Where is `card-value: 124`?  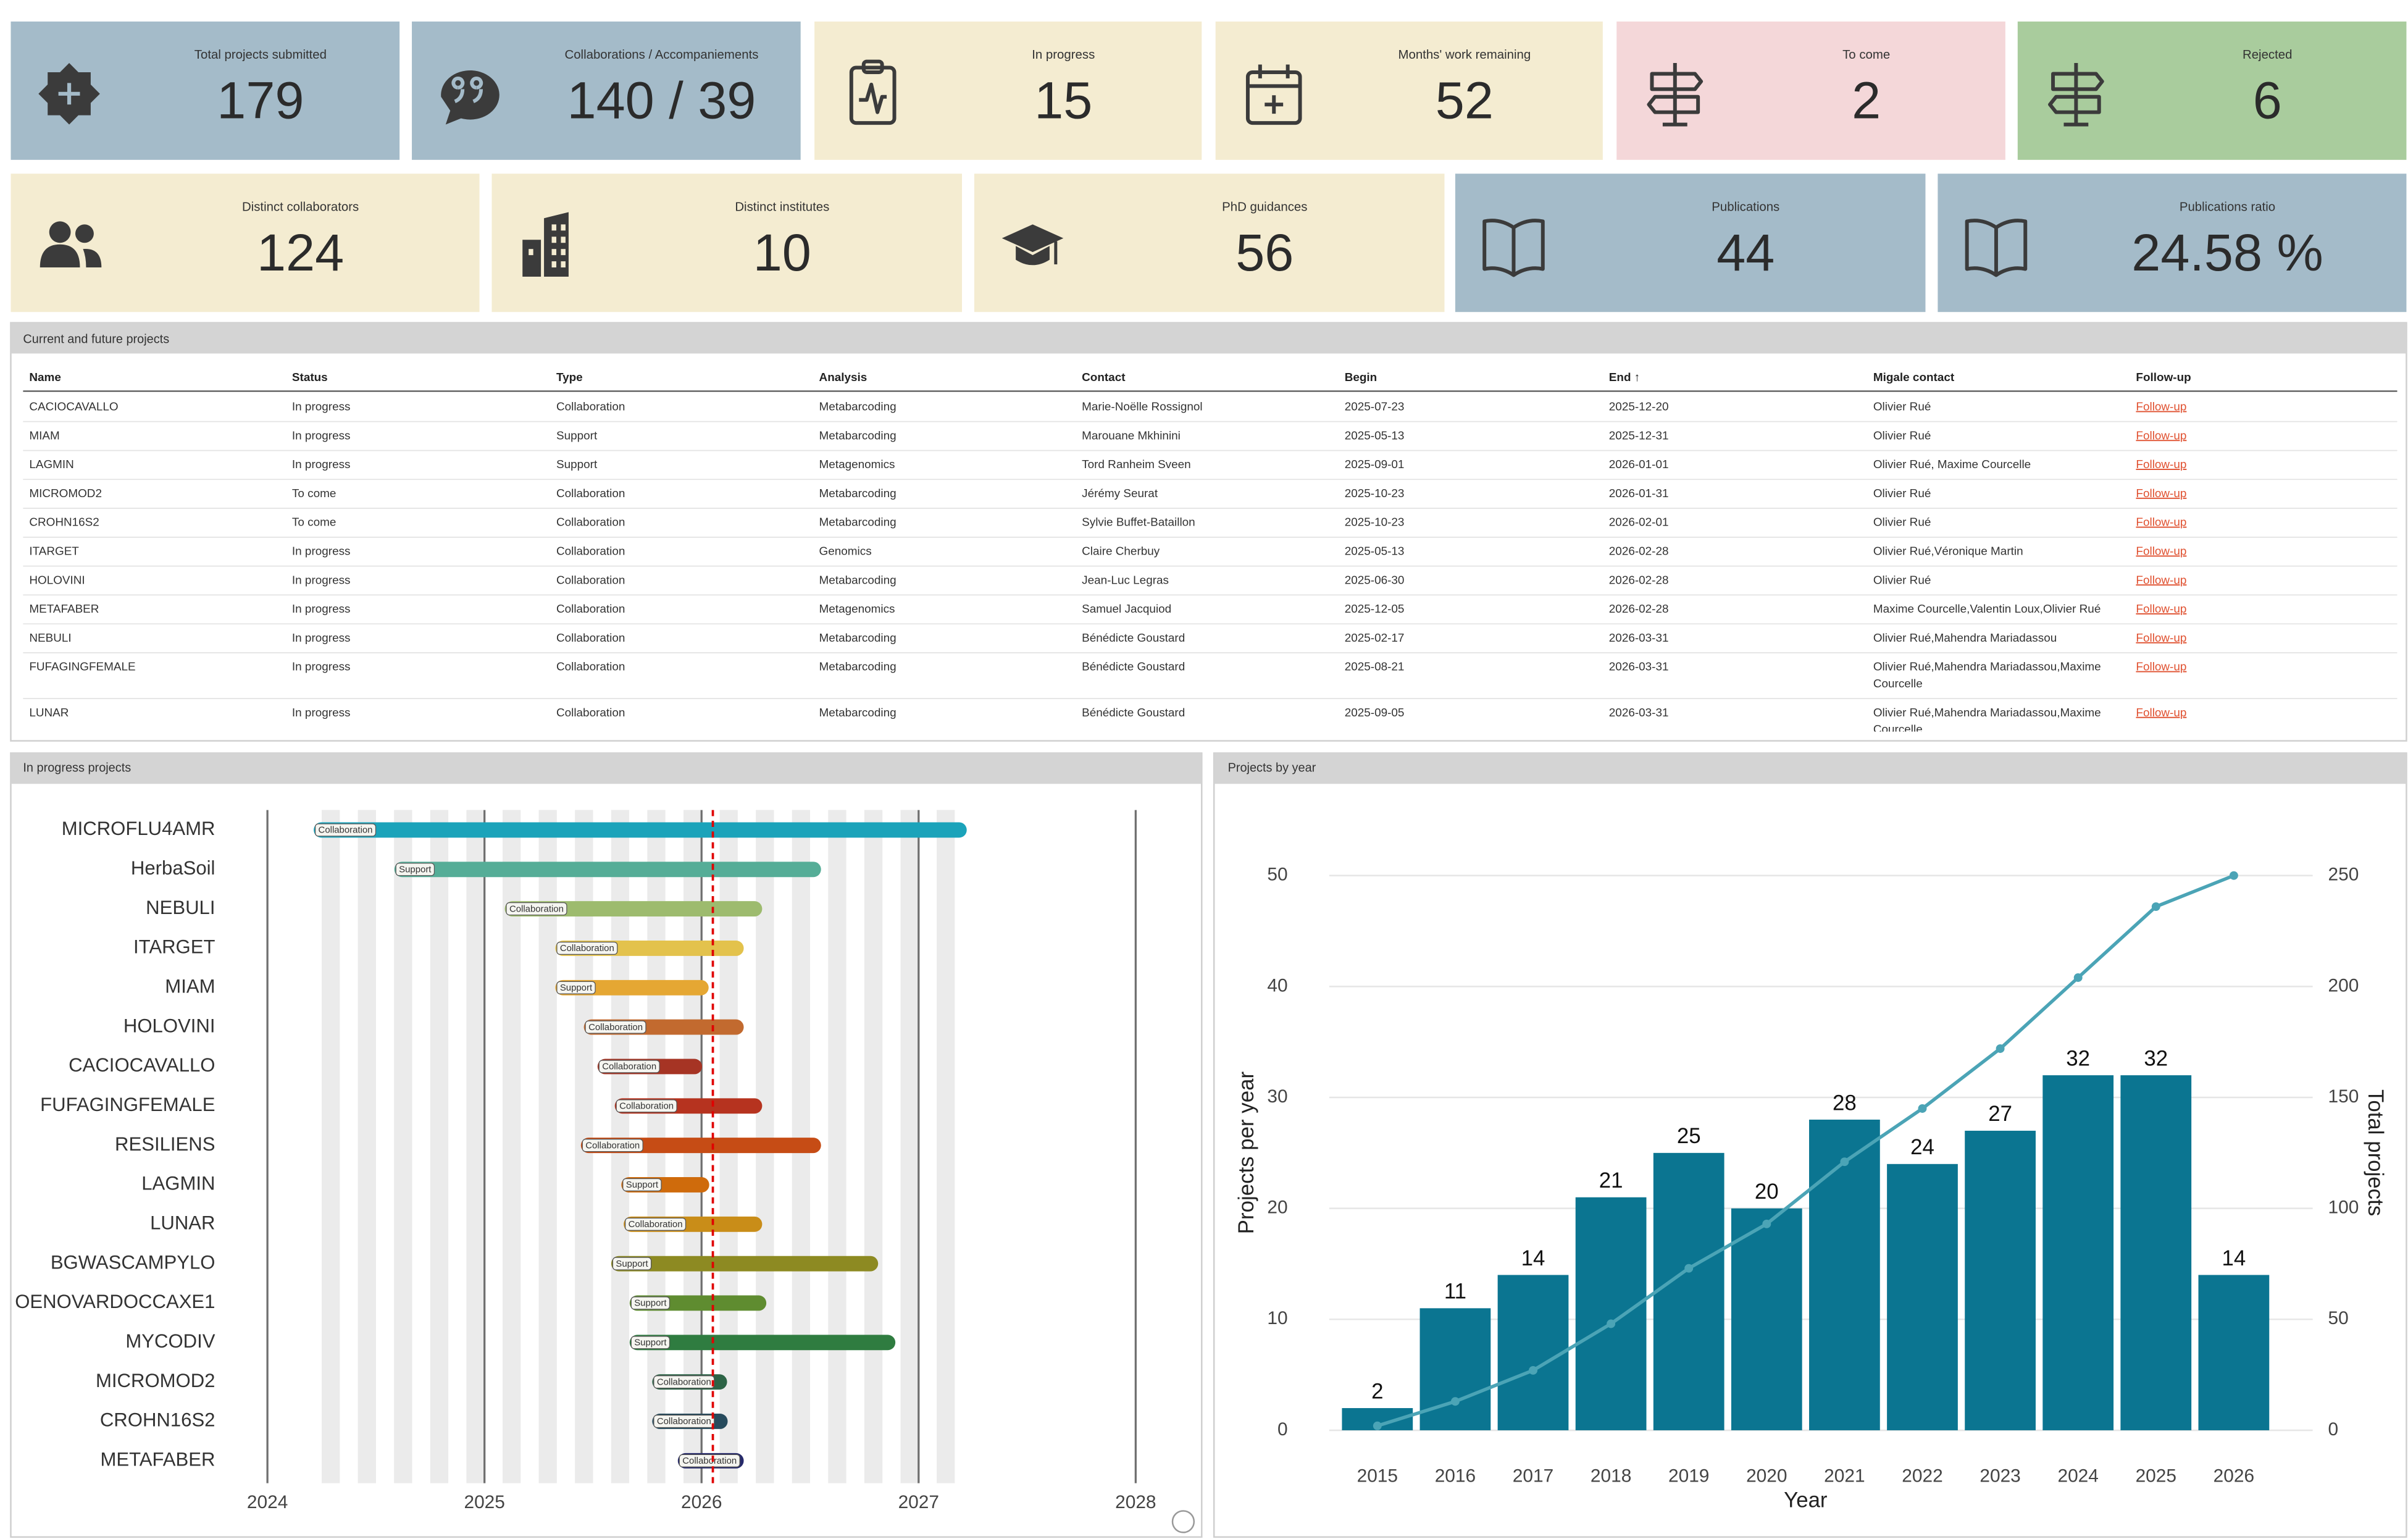 card-value: 124 is located at coordinates (300, 253).